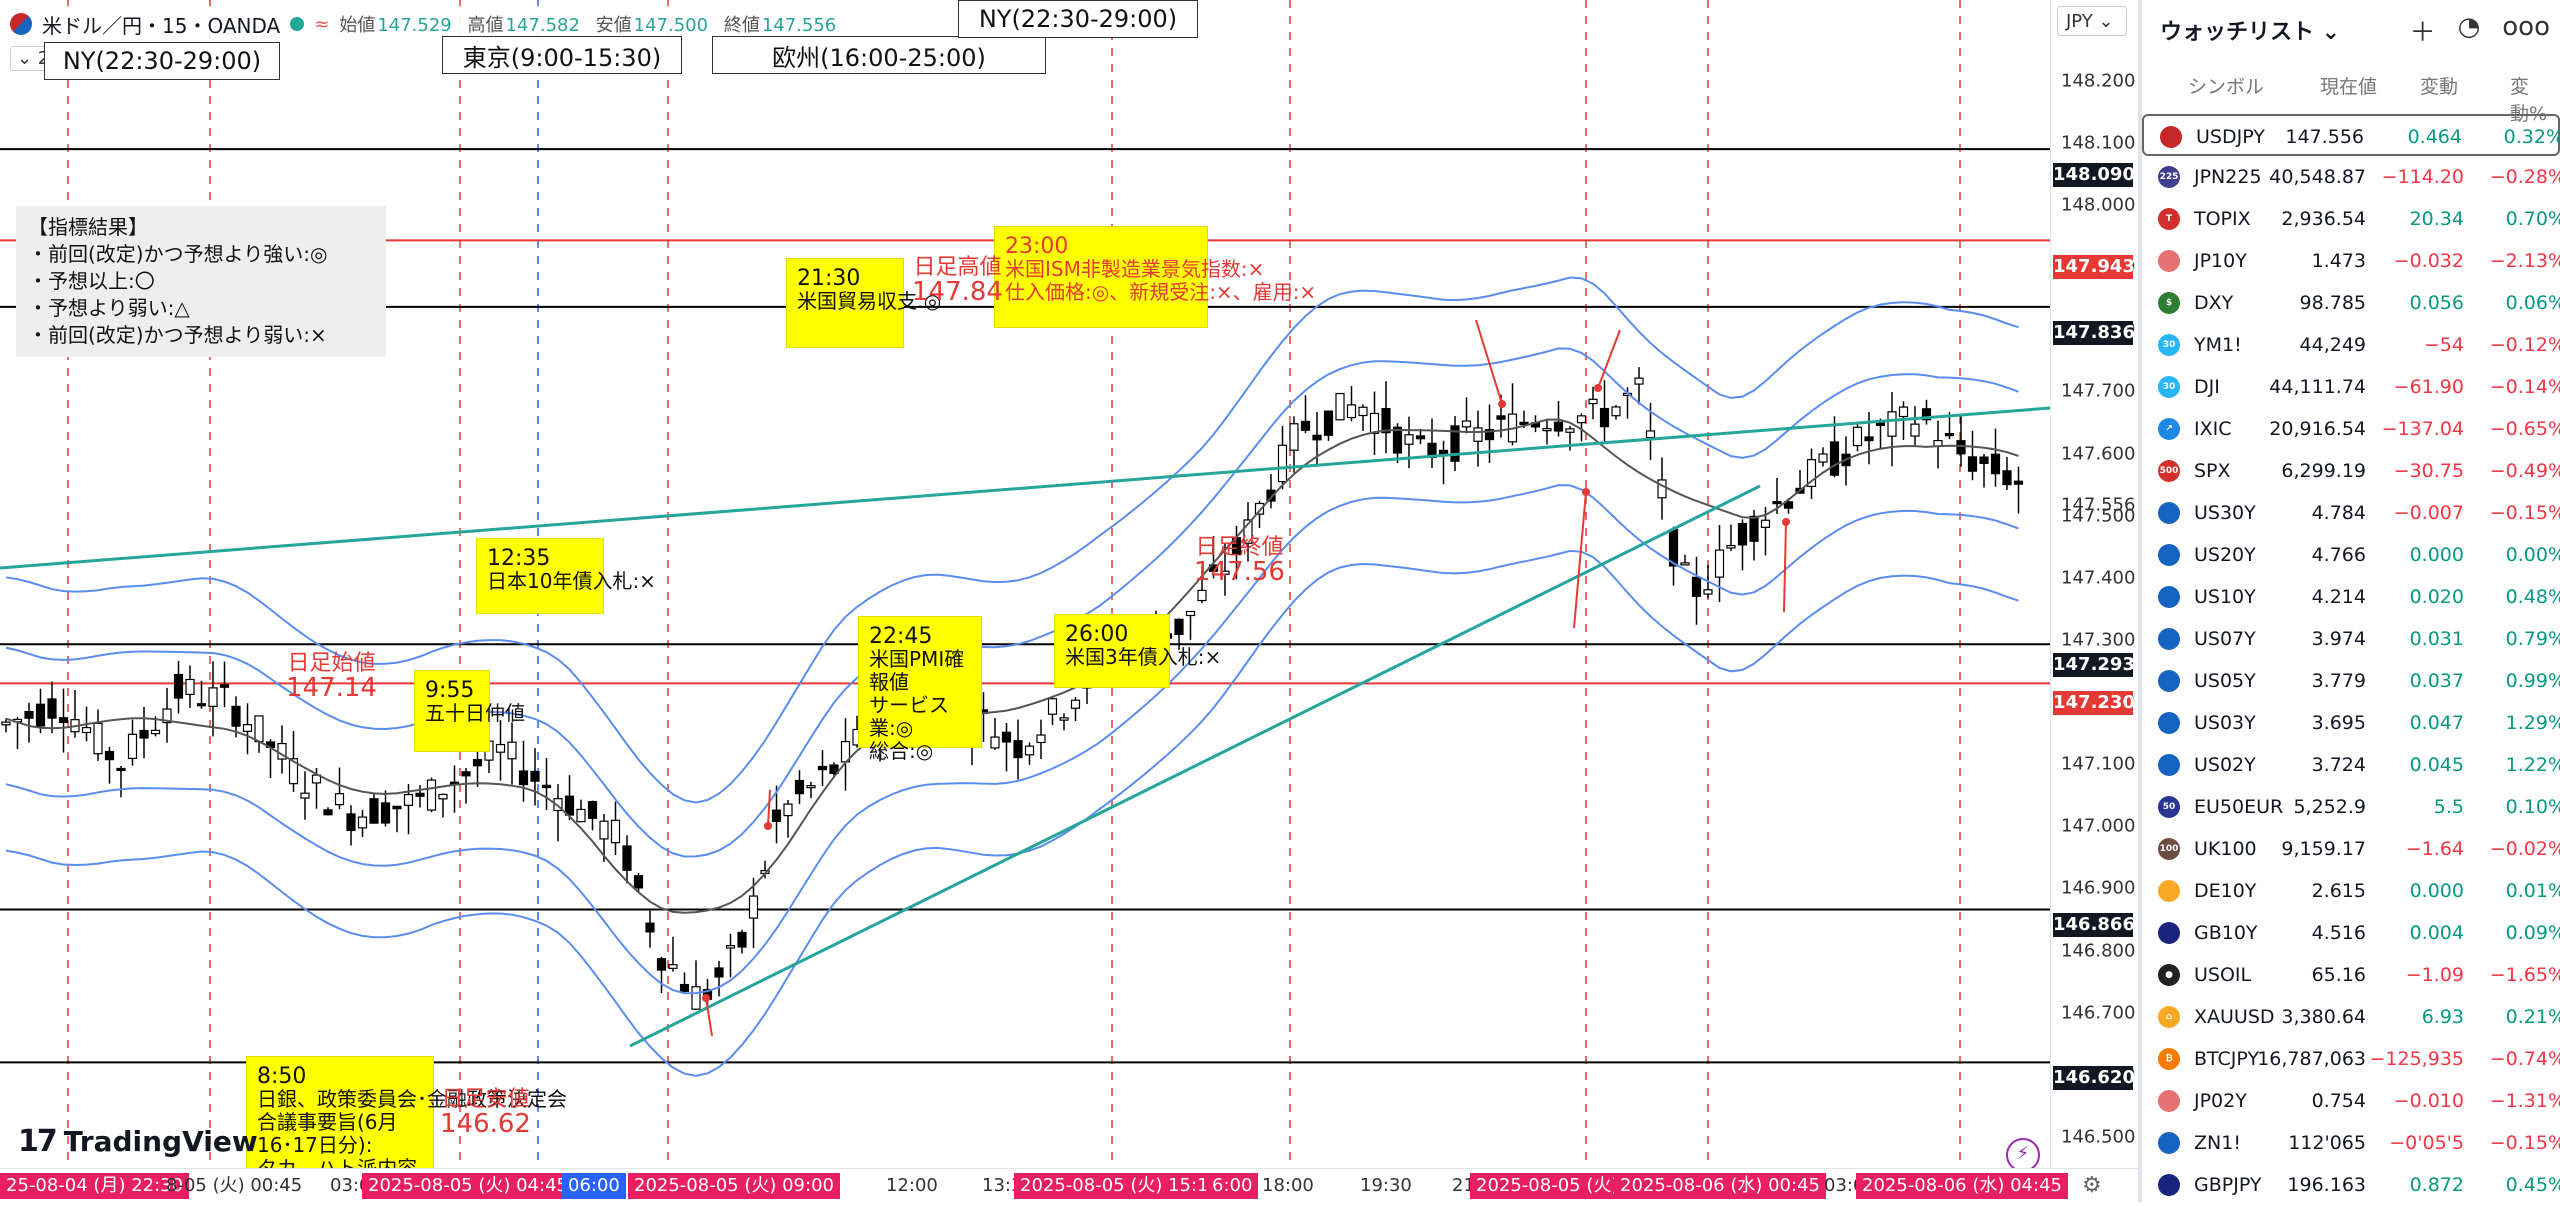 The image size is (2560, 1206). What do you see at coordinates (178, 254) in the screenshot?
I see `legend-line: ・前回(改定)かつ予想より強い:◎` at bounding box center [178, 254].